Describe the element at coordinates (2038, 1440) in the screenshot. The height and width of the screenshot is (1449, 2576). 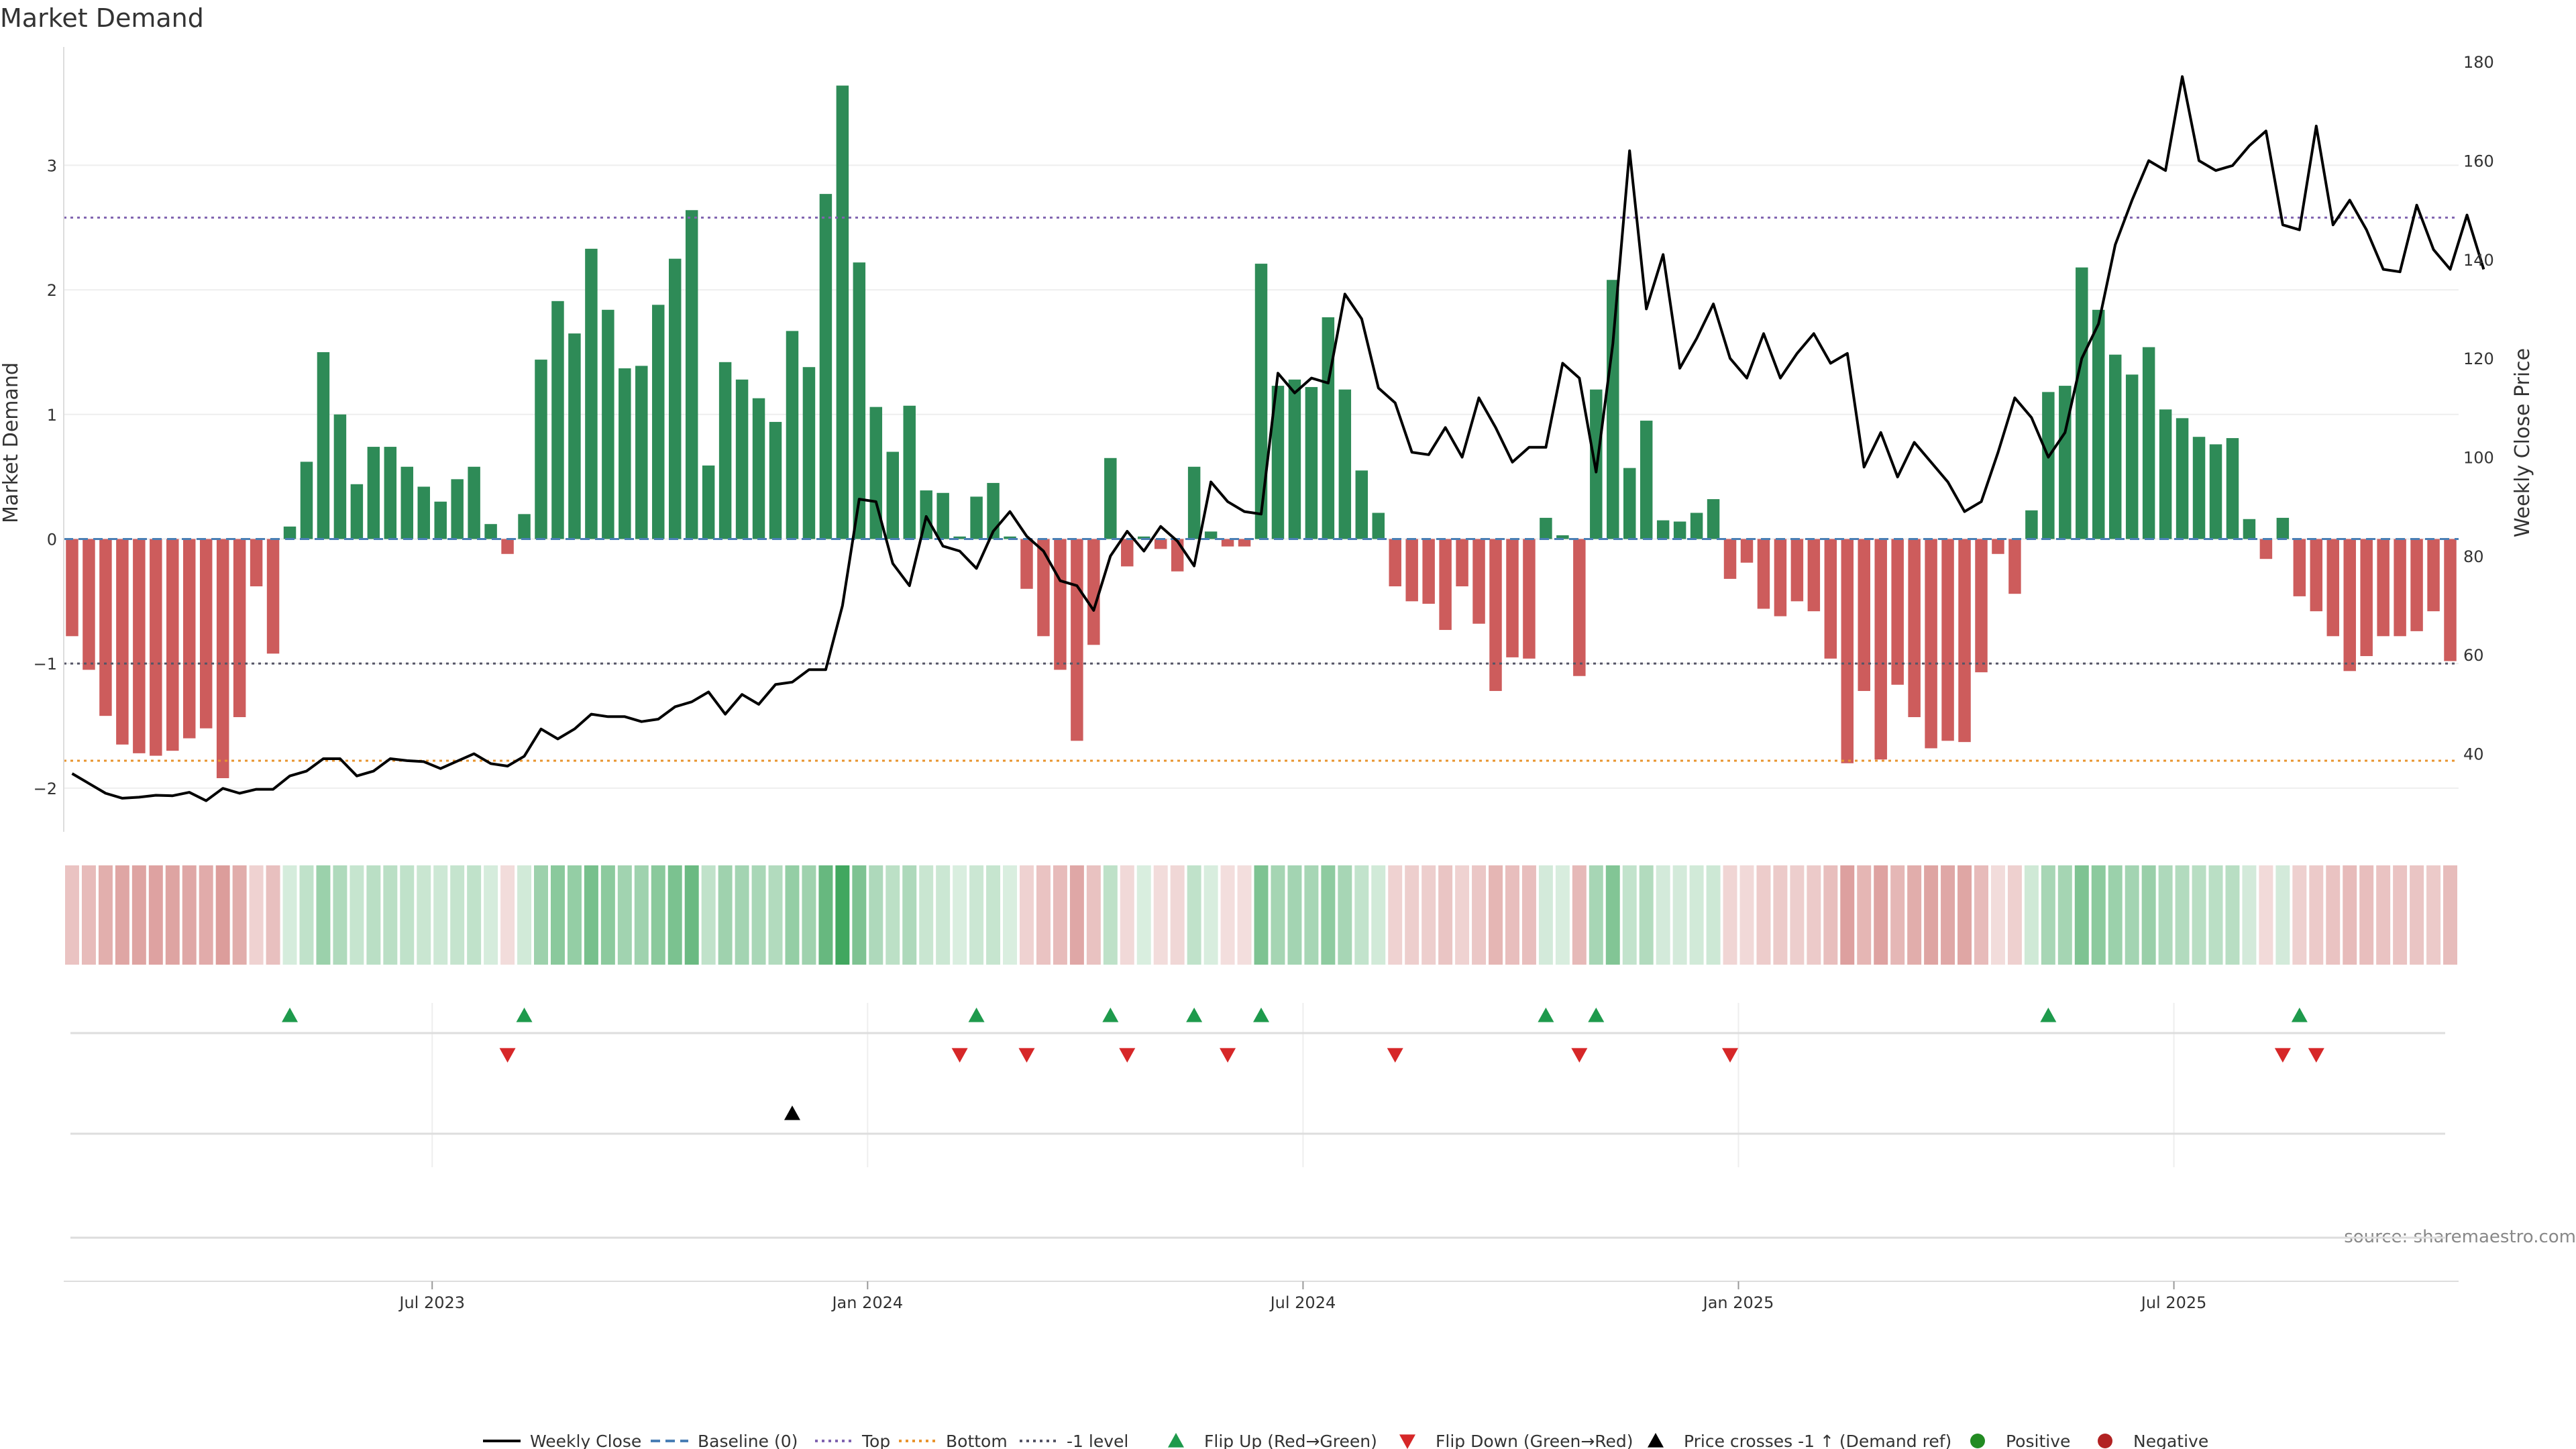
I see `legend-label: Positive` at that location.